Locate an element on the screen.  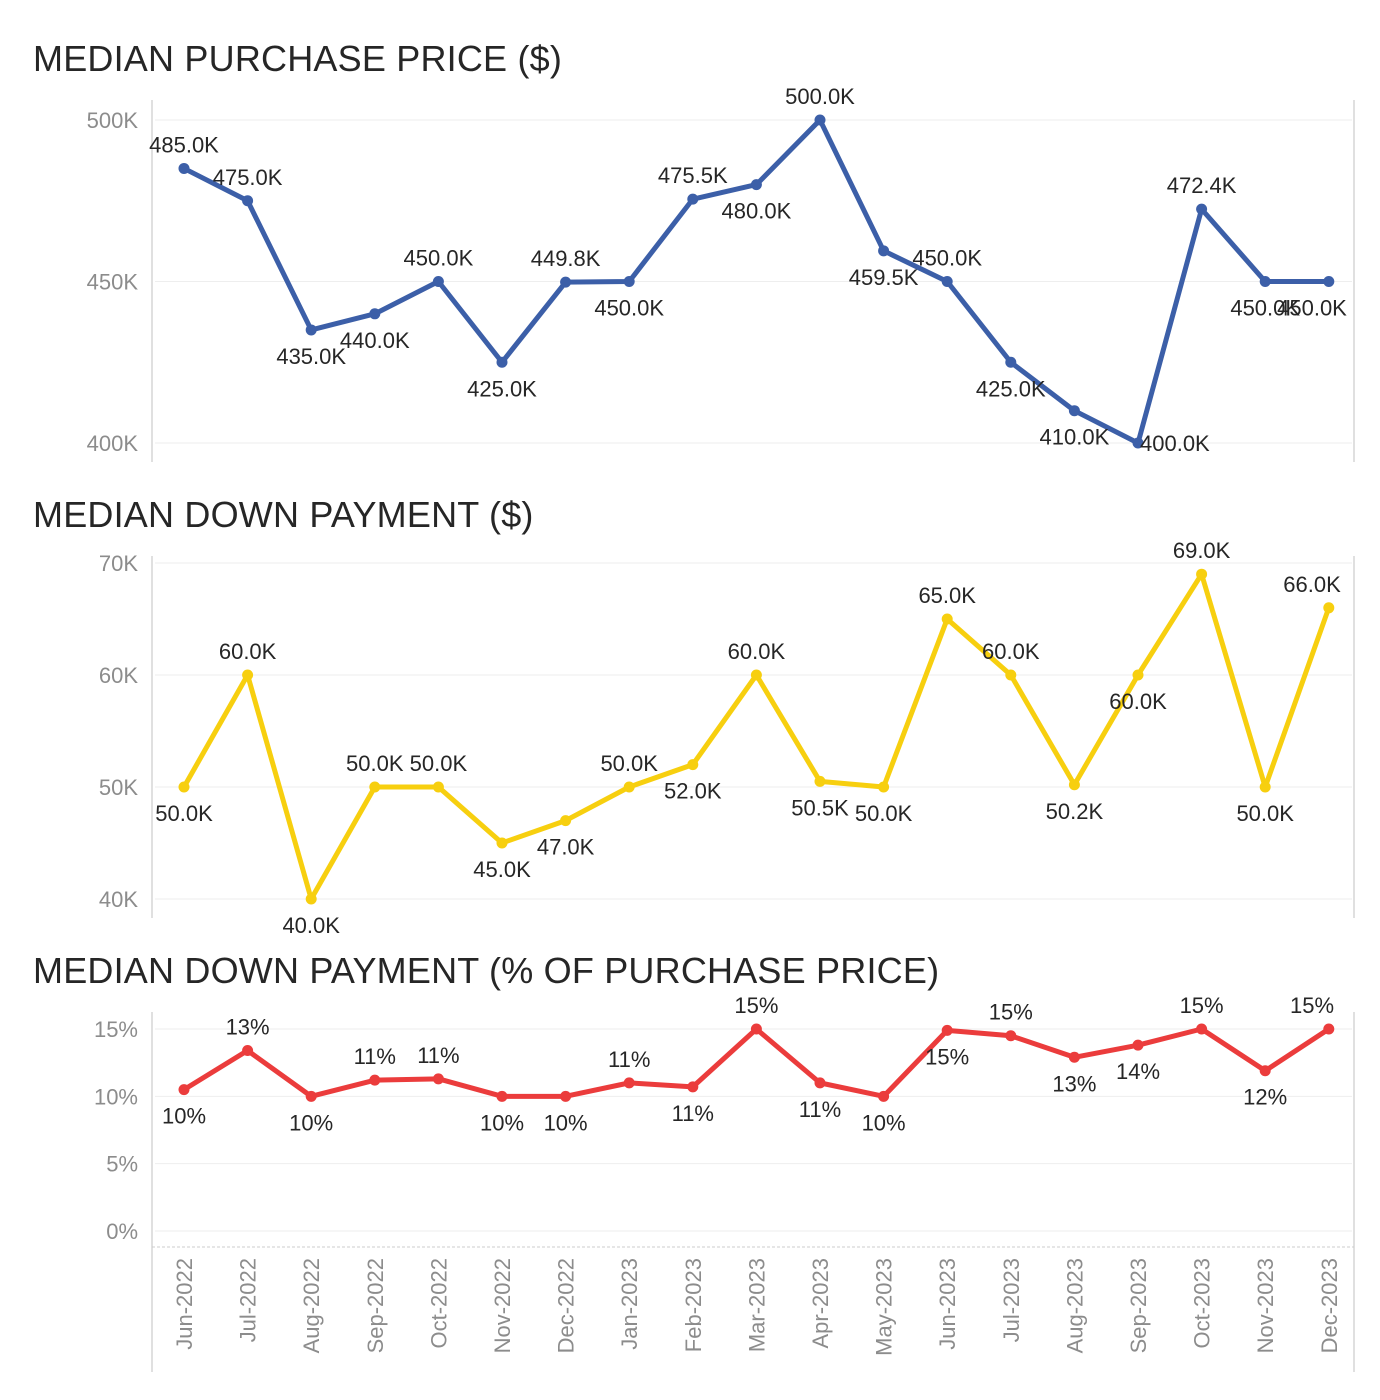
x-tick-label: Jan-2023 is located at coordinates (629, 1304).